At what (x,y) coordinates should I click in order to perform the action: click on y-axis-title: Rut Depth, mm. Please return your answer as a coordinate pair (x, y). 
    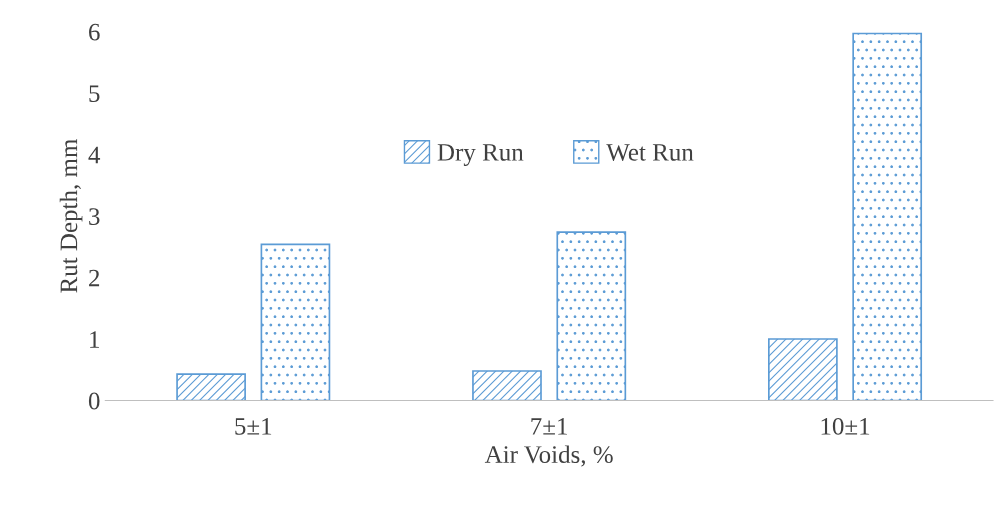
    Looking at the image, I should click on (71, 216).